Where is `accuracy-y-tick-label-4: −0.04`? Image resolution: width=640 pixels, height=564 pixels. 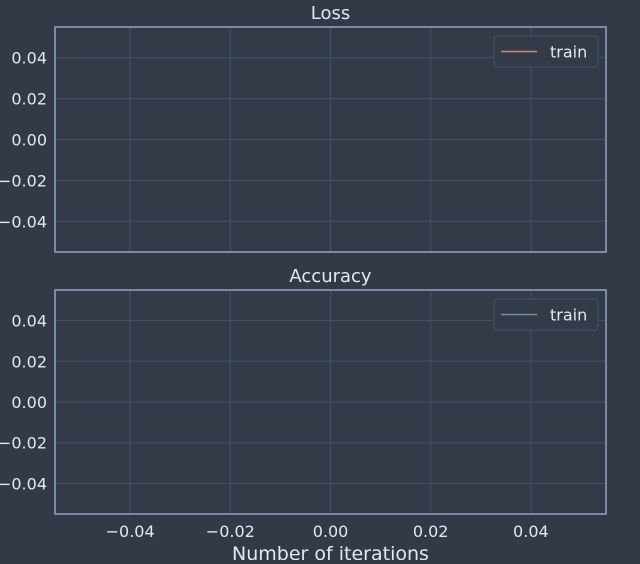 accuracy-y-tick-label-4: −0.04 is located at coordinates (23, 483).